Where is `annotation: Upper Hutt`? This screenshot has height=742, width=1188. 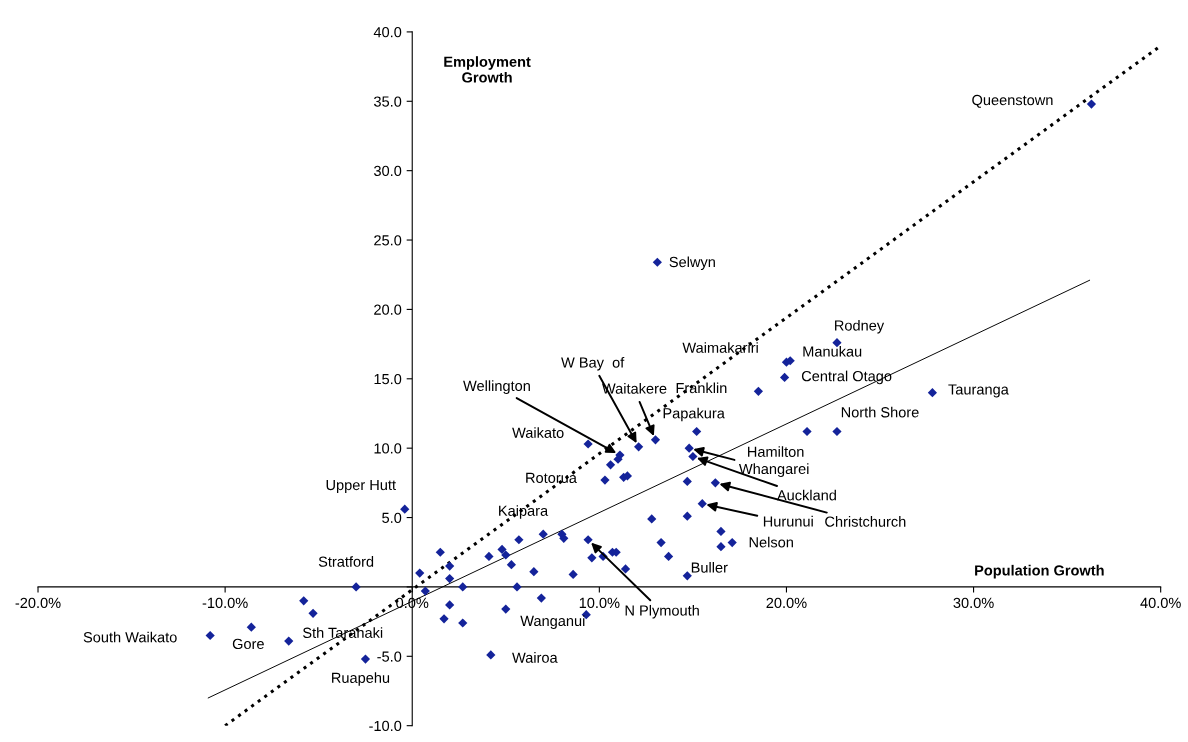 annotation: Upper Hutt is located at coordinates (361, 486).